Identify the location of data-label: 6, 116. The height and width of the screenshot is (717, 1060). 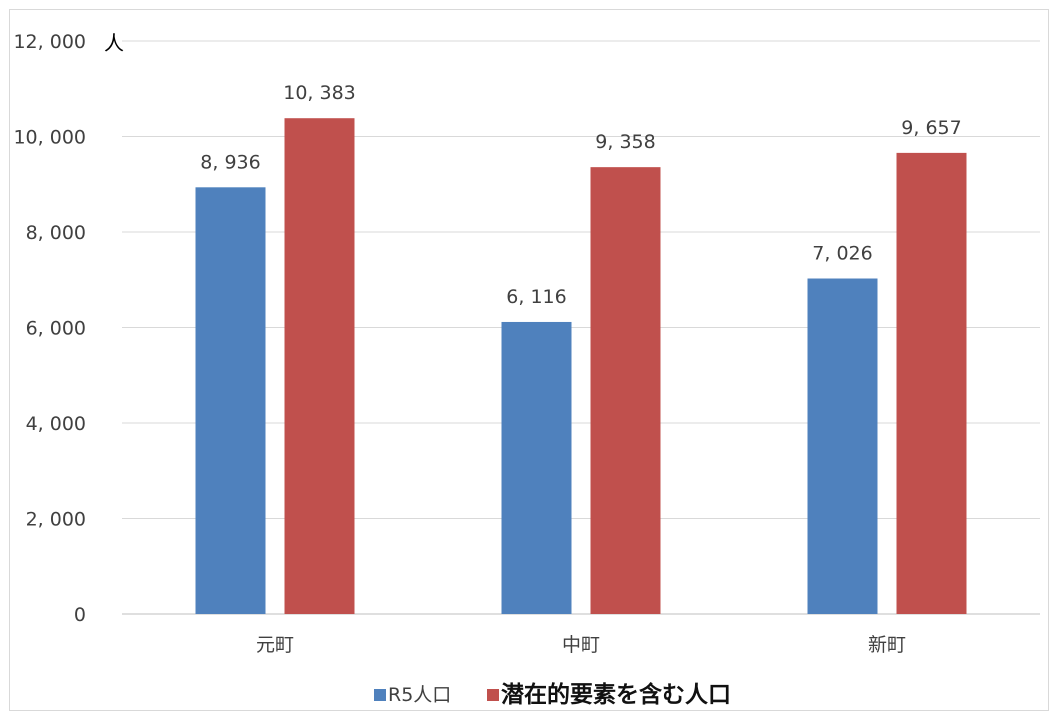
(536, 297).